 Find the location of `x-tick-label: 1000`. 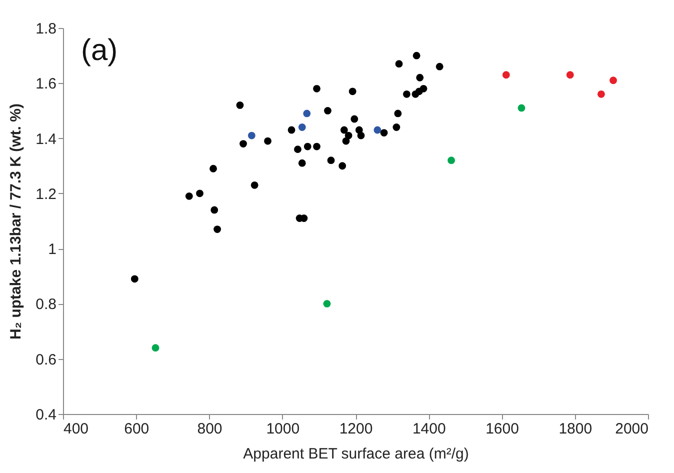

x-tick-label: 1000 is located at coordinates (283, 429).